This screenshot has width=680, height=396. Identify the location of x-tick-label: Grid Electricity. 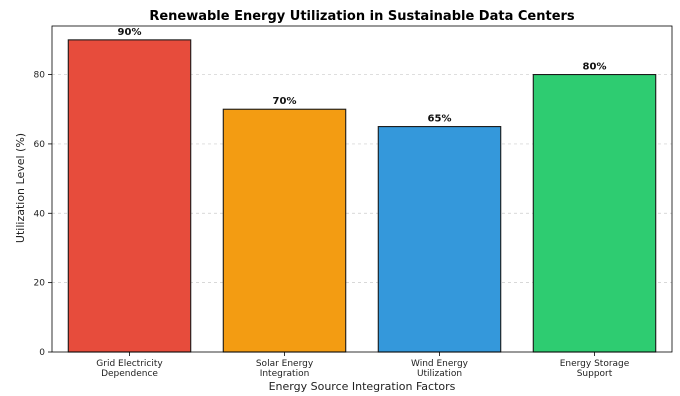
(129, 364).